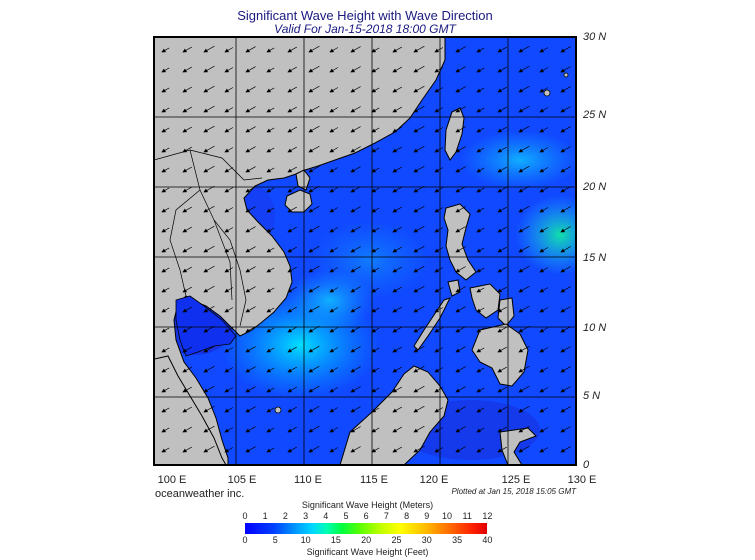  What do you see at coordinates (513, 491) in the screenshot?
I see `plotted-timestamp: Plotted at Jan 15, 2018 15:05 GMT` at bounding box center [513, 491].